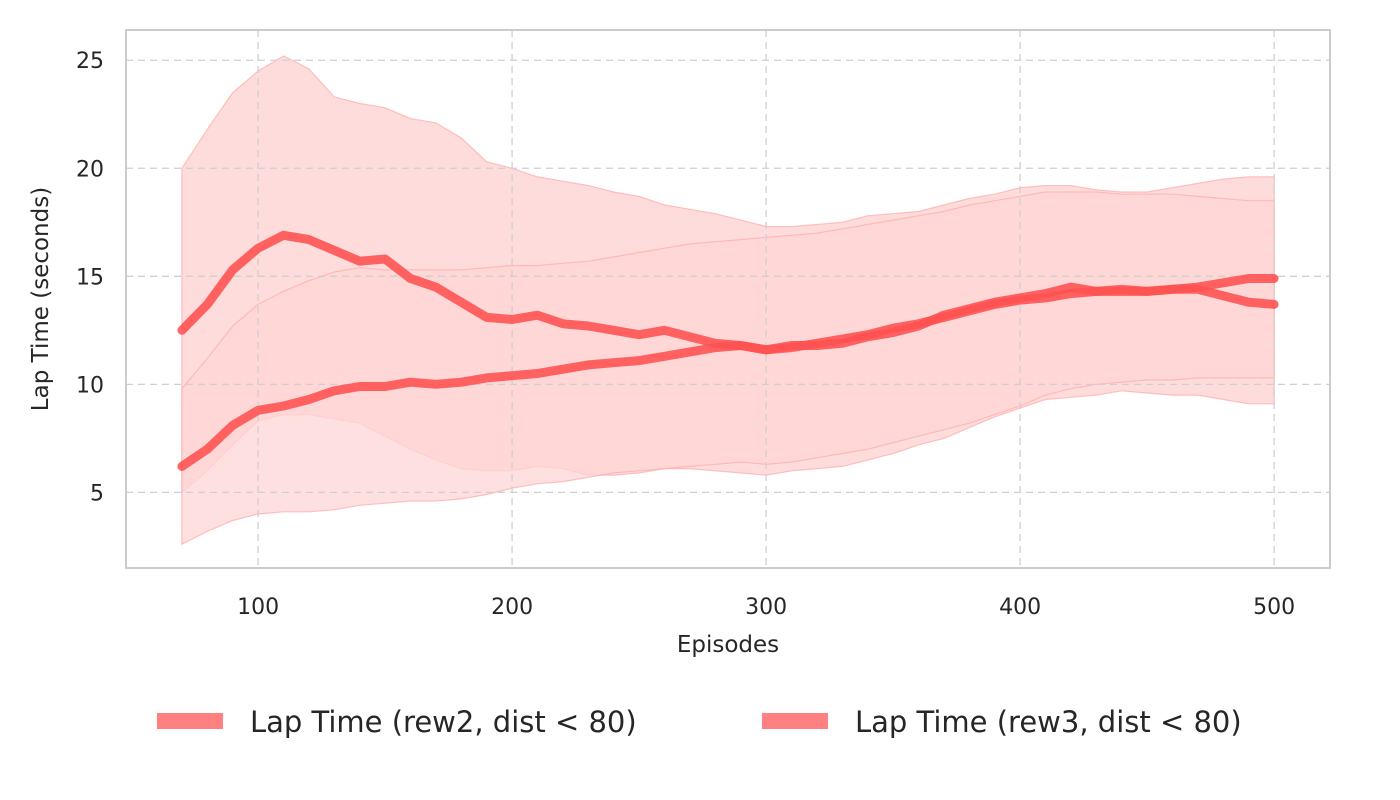 The height and width of the screenshot is (800, 1400). I want to click on x-tick-label-400: 400, so click(1020, 607).